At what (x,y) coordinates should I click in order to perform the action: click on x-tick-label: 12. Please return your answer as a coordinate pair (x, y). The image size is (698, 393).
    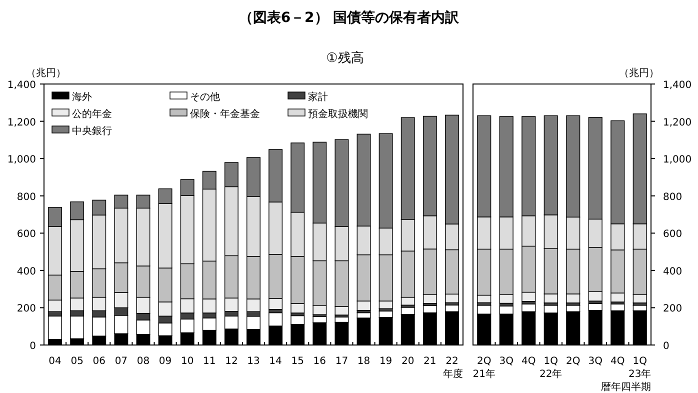
    Looking at the image, I should click on (231, 361).